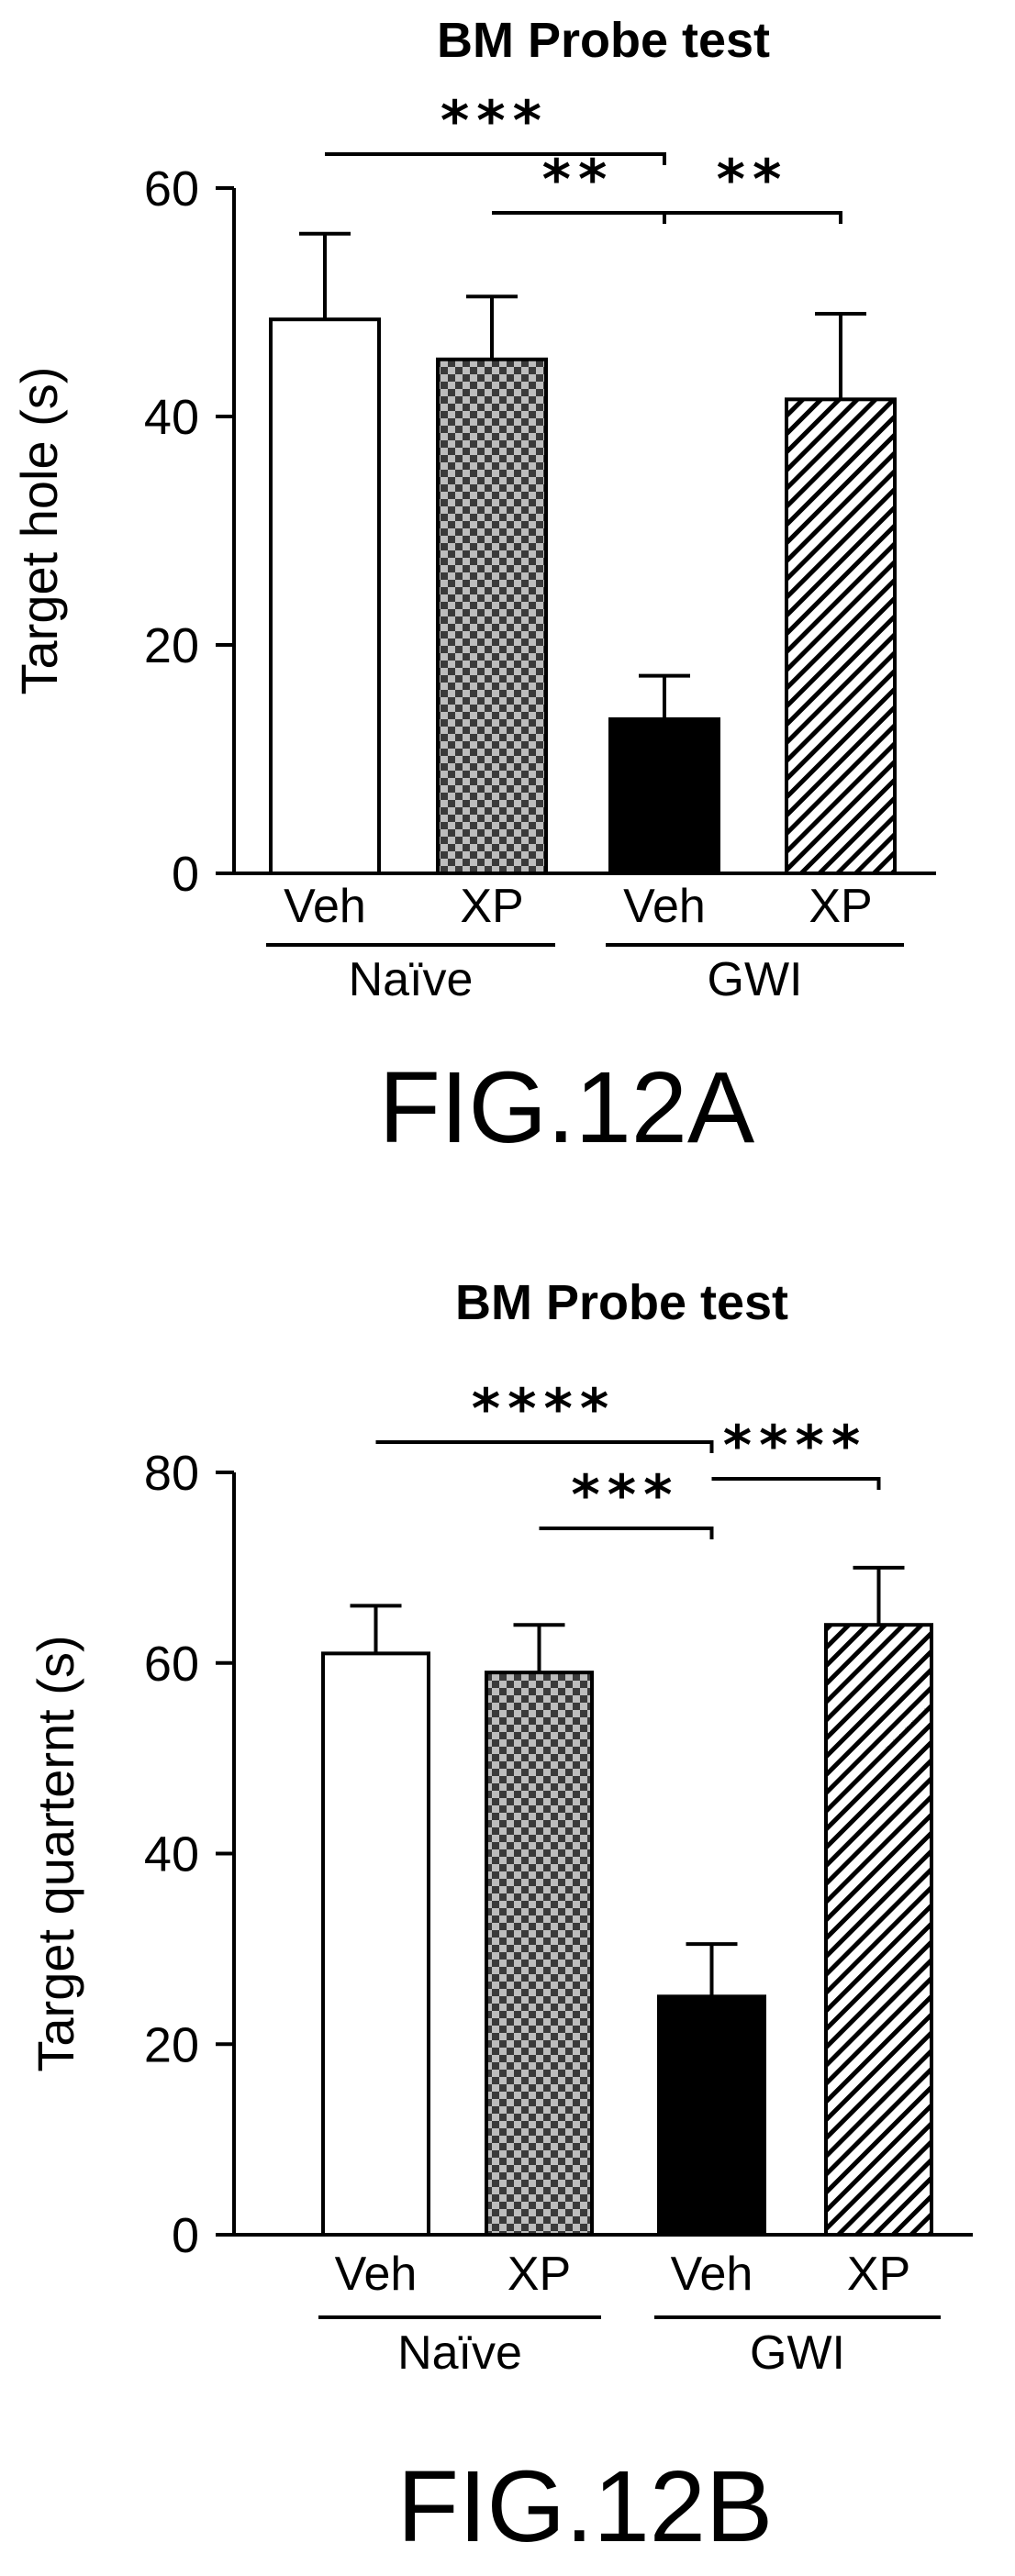 The height and width of the screenshot is (2576, 1015). Describe the element at coordinates (171, 1473) in the screenshot. I see `y-tick-label: 80` at that location.